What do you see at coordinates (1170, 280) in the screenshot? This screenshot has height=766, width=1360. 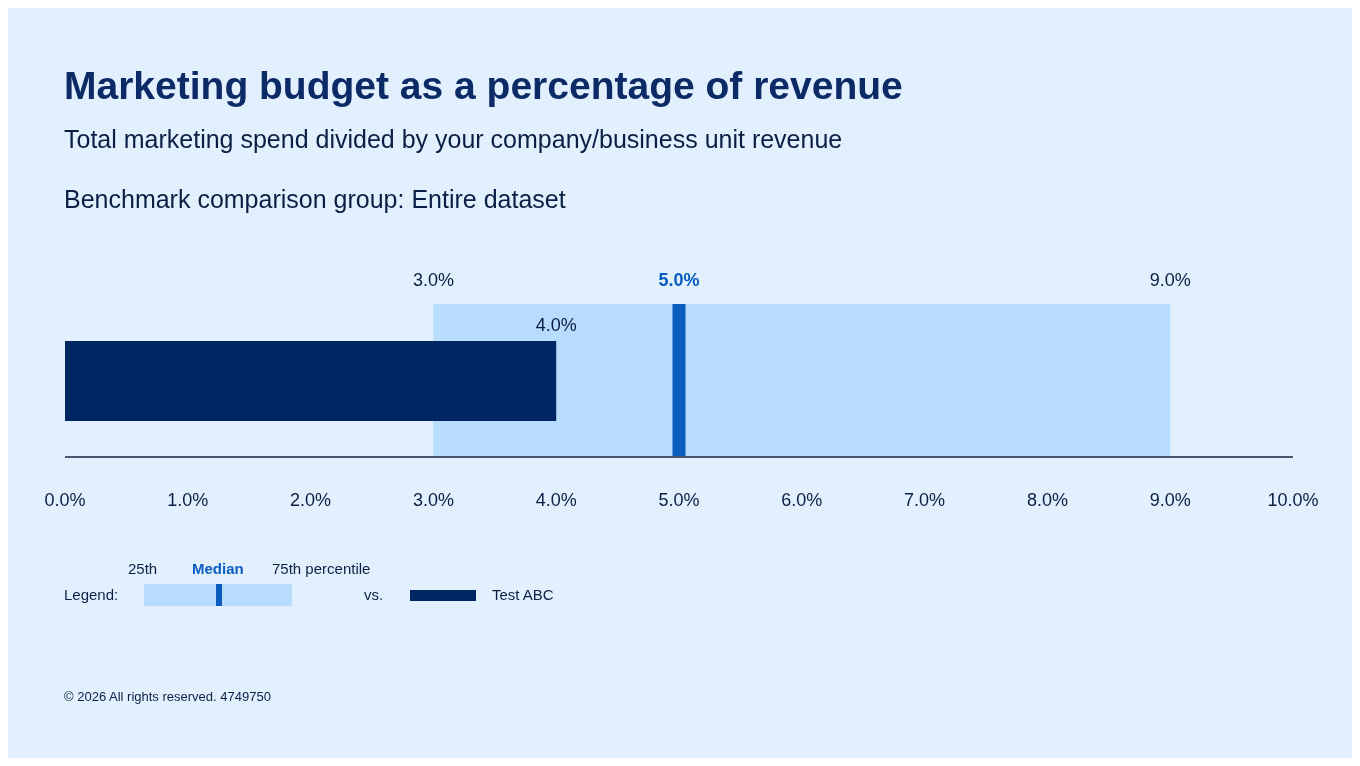 I see `text: 9.0%` at bounding box center [1170, 280].